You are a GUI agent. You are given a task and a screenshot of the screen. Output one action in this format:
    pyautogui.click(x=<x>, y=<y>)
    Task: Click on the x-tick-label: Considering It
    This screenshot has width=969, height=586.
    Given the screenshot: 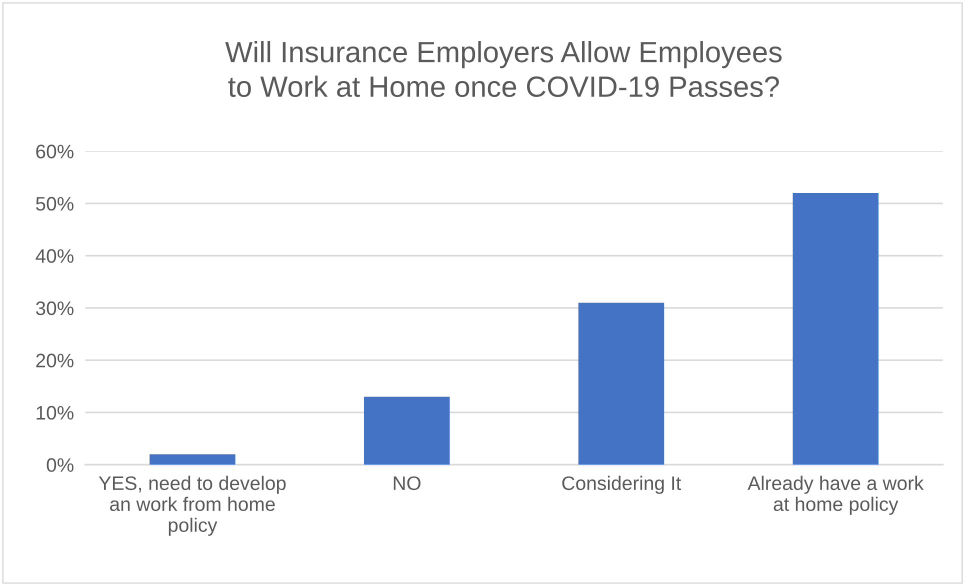 What is the action you would take?
    pyautogui.click(x=622, y=485)
    